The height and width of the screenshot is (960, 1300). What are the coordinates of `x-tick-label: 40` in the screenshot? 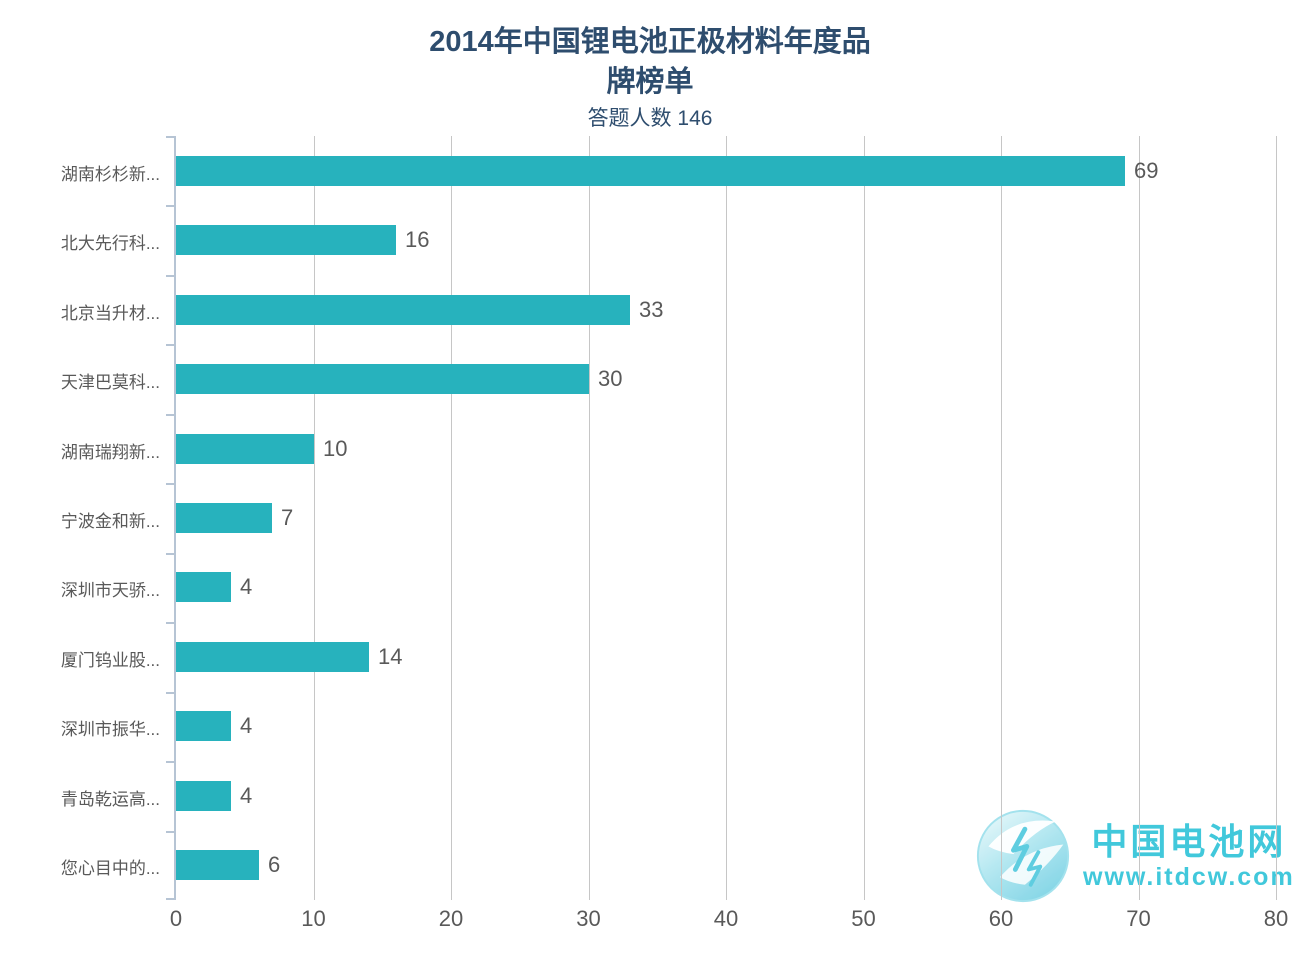 It's located at (726, 918).